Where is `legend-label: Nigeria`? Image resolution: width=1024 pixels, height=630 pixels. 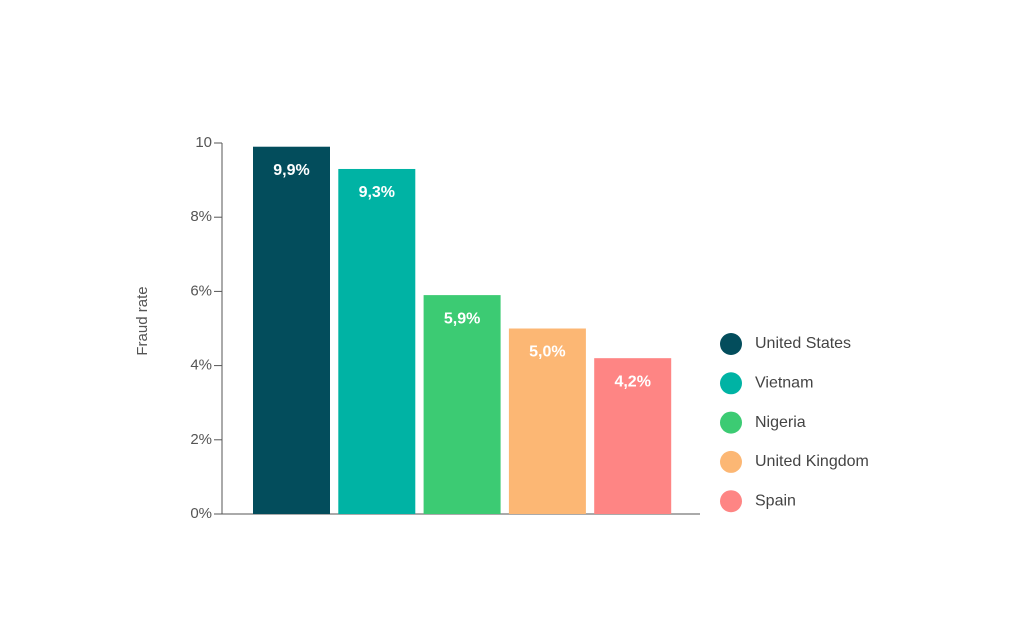 legend-label: Nigeria is located at coordinates (780, 422).